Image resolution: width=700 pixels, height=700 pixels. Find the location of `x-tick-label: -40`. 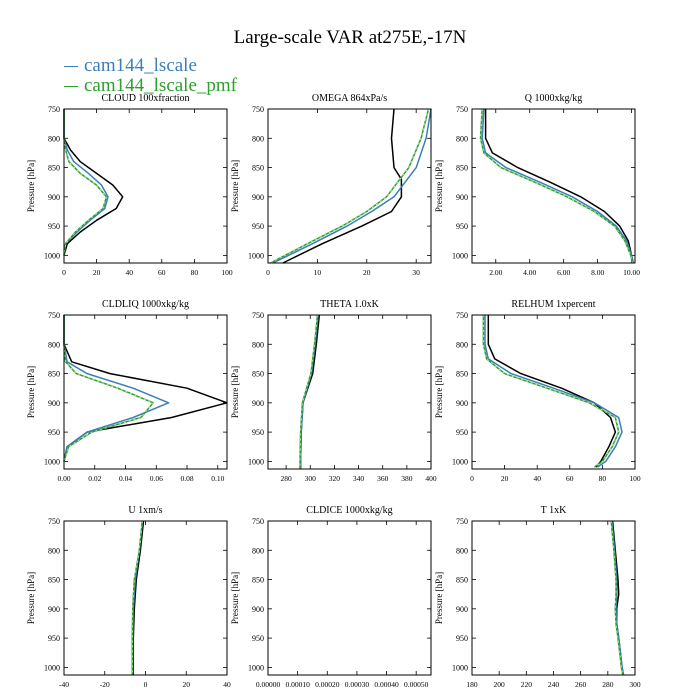

x-tick-label: -40 is located at coordinates (64, 684).